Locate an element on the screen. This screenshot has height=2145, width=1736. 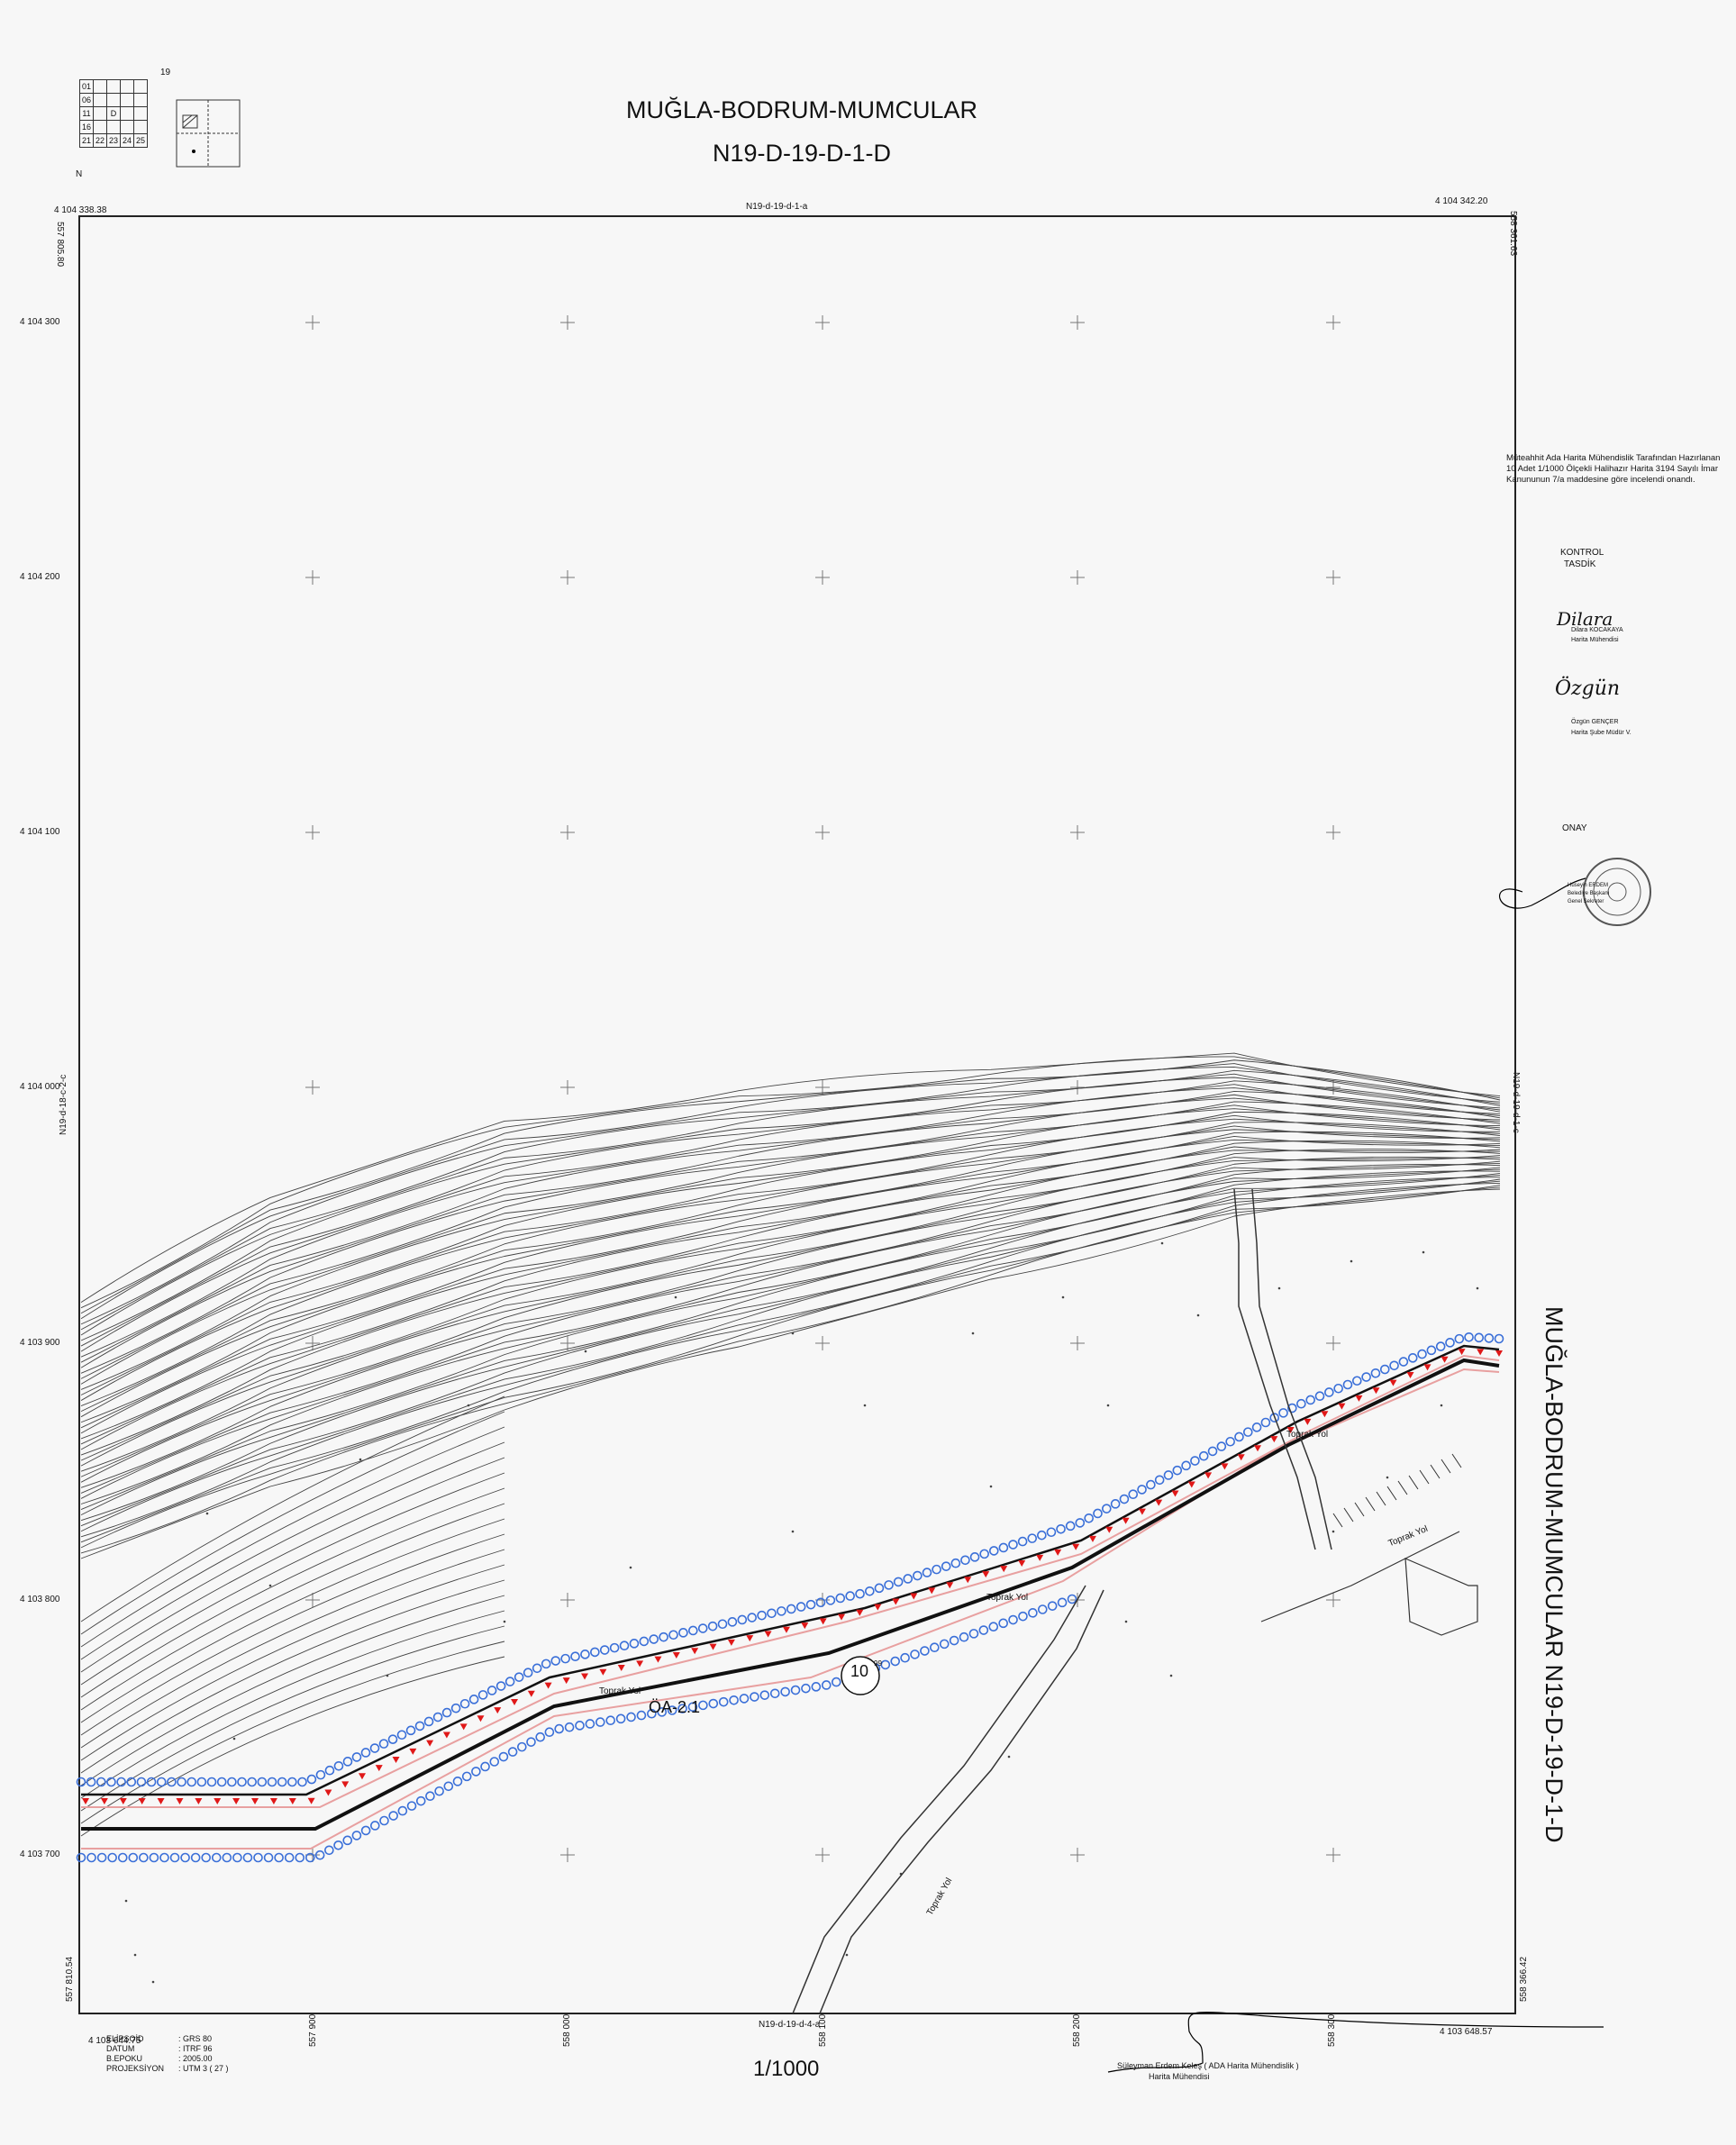
dirt-road is located at coordinates (939, 1799).